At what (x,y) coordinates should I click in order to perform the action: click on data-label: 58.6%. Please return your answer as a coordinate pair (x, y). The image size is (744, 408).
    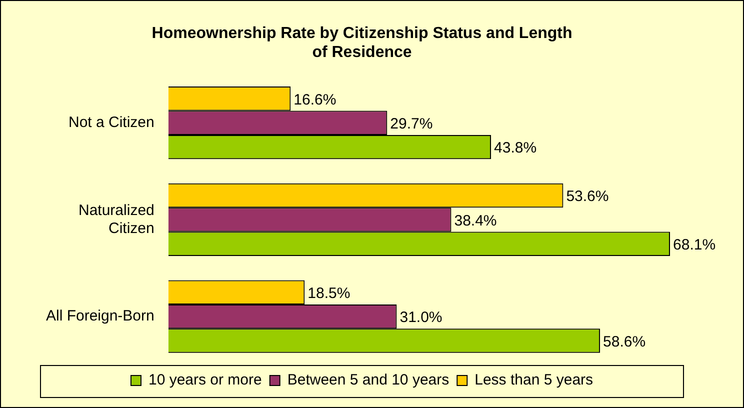
    Looking at the image, I should click on (624, 341).